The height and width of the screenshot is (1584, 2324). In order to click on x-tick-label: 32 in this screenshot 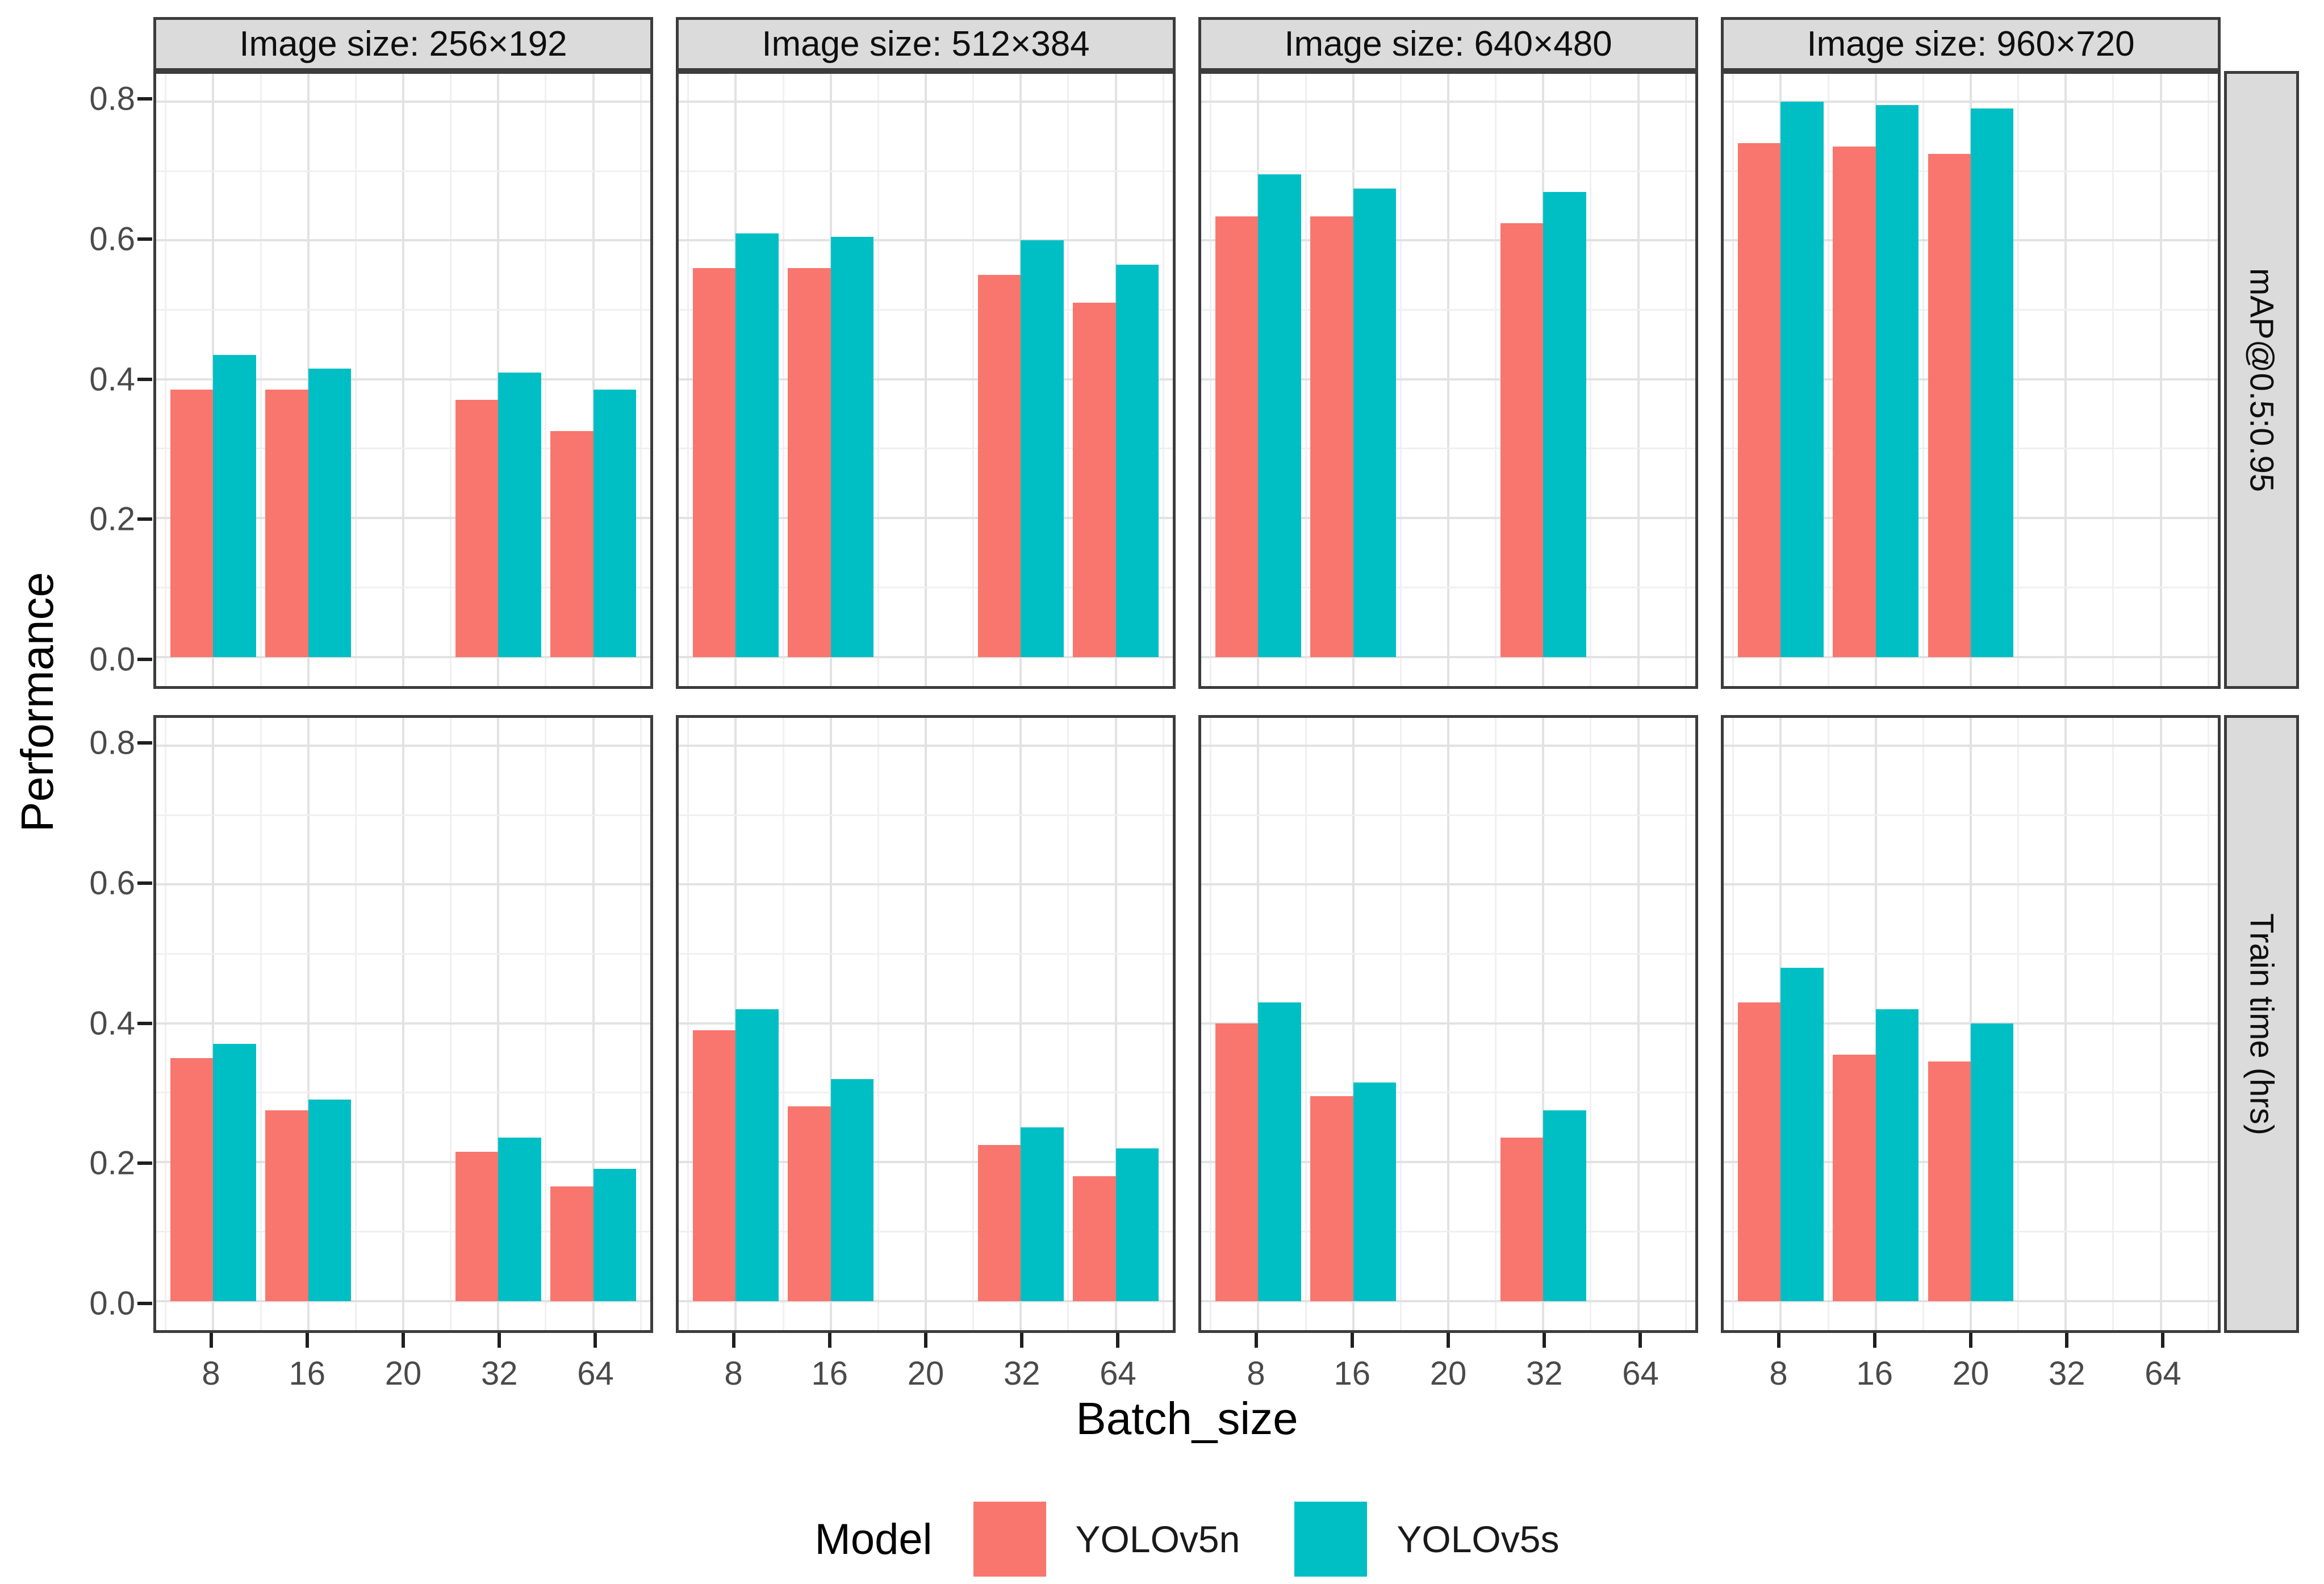, I will do `click(2066, 1374)`.